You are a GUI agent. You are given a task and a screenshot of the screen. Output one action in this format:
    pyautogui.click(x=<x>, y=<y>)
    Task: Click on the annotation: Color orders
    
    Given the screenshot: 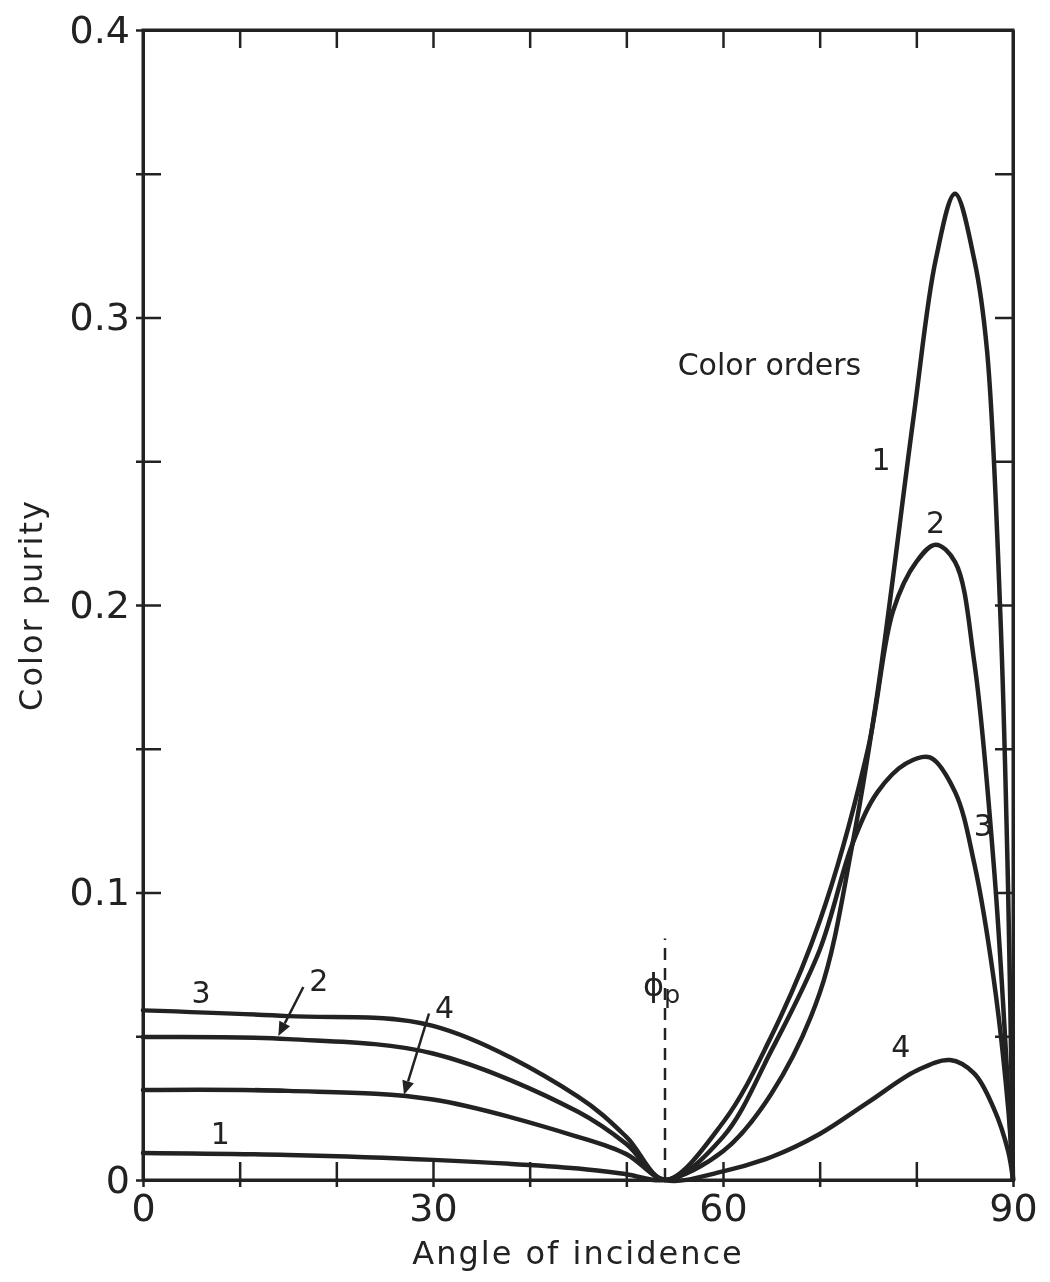 What is the action you would take?
    pyautogui.click(x=769, y=364)
    